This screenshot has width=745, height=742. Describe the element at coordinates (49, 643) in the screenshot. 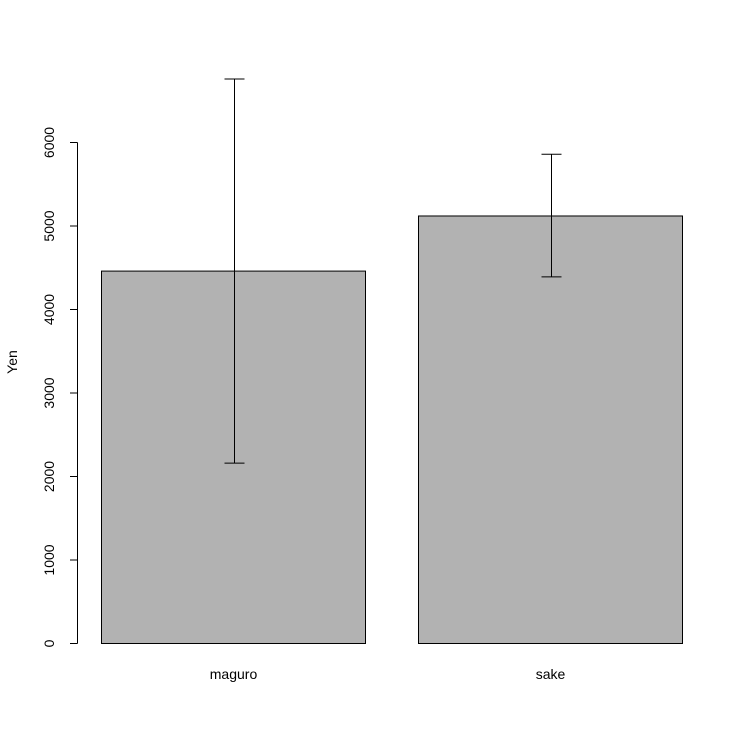

I see `y-tick-label: 0` at that location.